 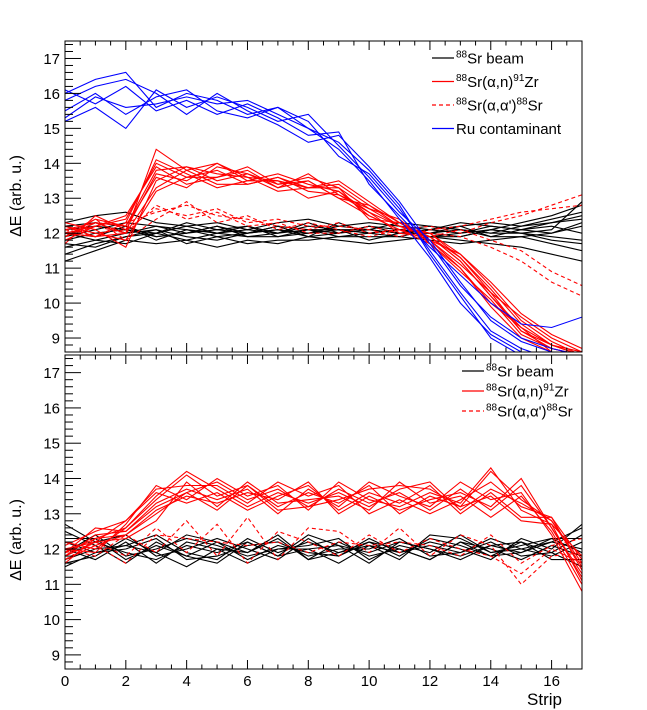 What do you see at coordinates (51, 444) in the screenshot?
I see `bottom-y-tick-label: 15` at bounding box center [51, 444].